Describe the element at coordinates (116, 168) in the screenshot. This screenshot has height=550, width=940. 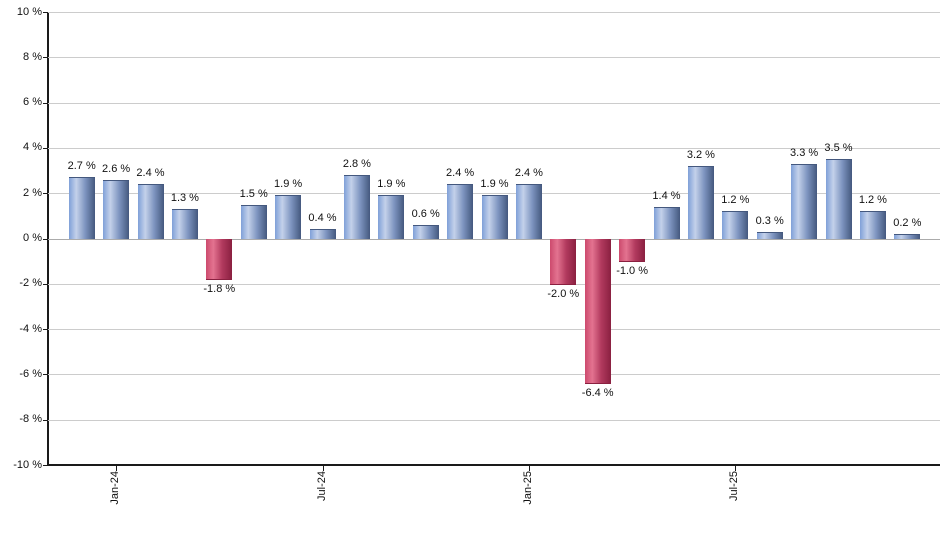
I see `bar-value-label: 2.6 %` at that location.